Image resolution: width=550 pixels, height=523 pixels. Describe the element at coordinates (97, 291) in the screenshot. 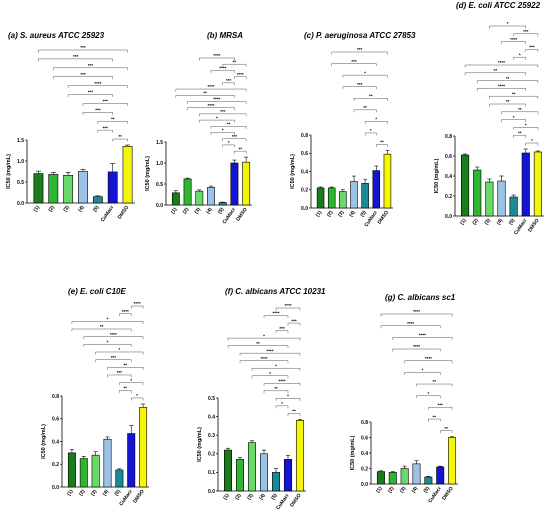

I see `chart-title: (e) E. coli C10E` at that location.